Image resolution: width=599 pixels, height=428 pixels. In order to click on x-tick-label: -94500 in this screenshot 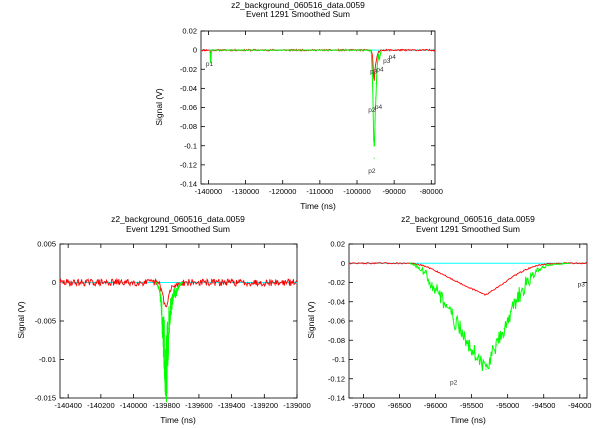, I will do `click(543, 405)`.